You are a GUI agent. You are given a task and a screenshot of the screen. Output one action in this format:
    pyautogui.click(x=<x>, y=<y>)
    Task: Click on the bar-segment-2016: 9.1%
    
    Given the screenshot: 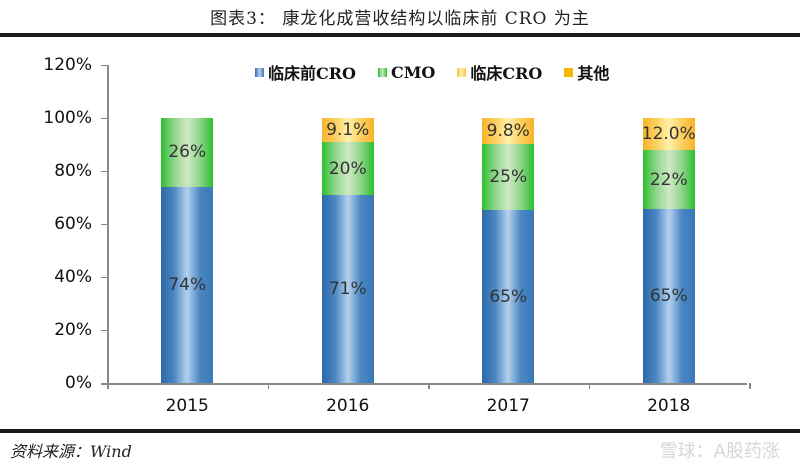 What is the action you would take?
    pyautogui.click(x=347, y=130)
    